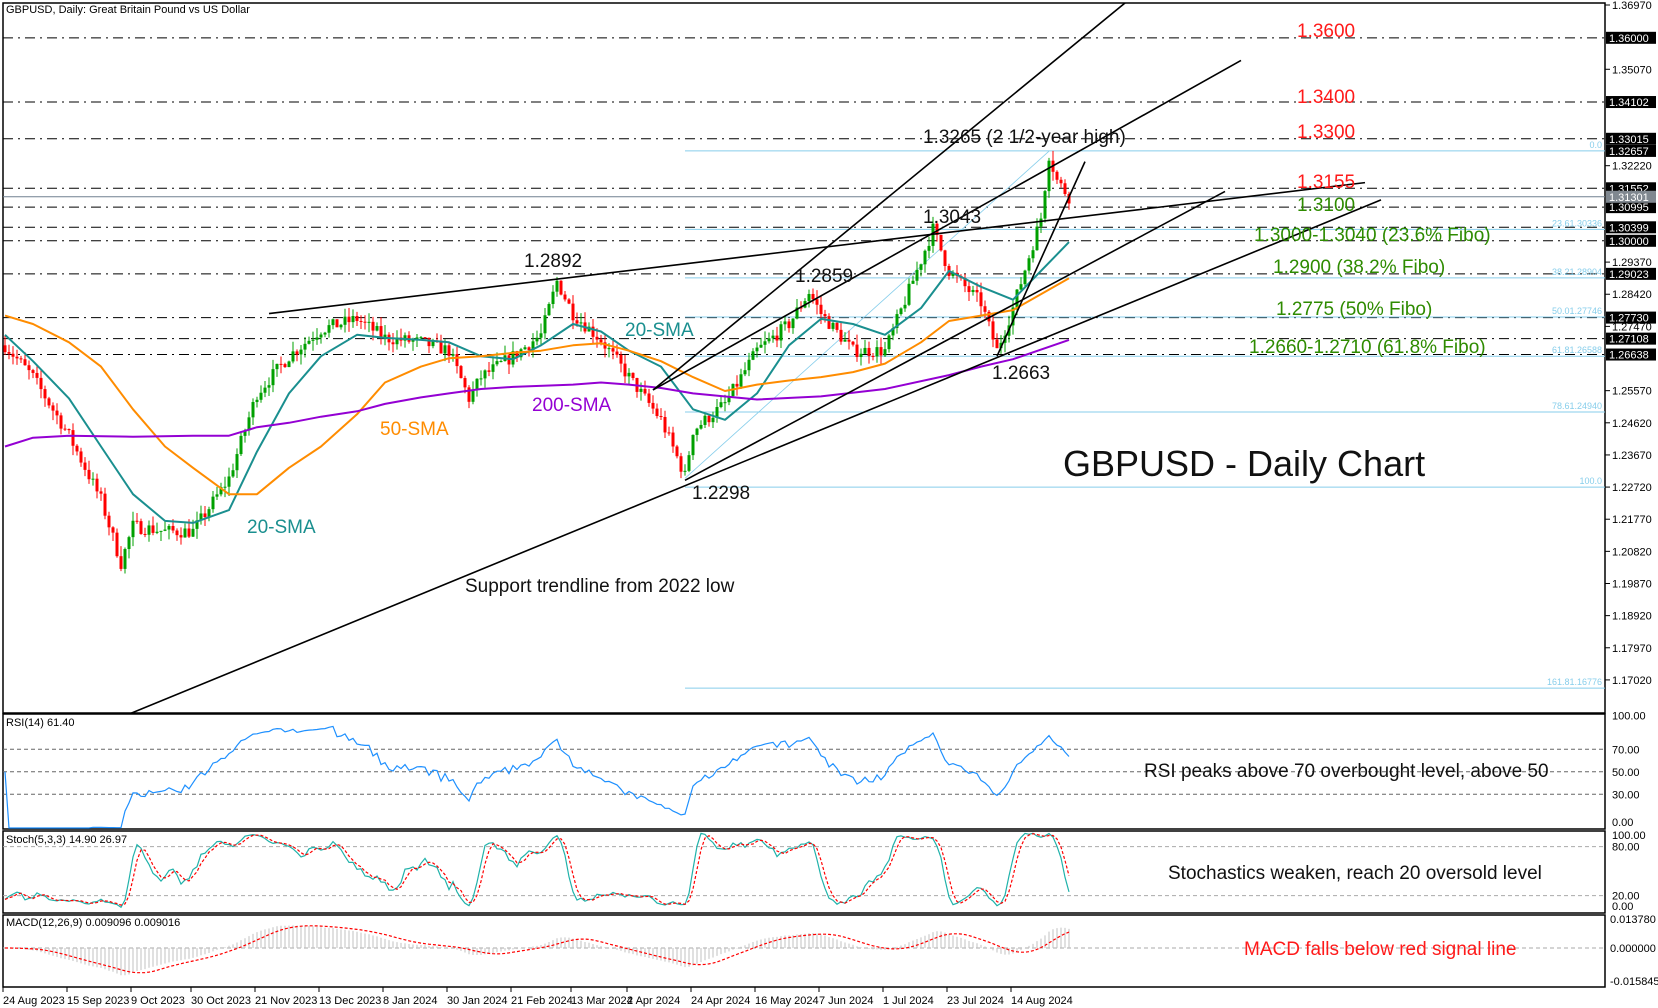  I want to click on peak-label-1-3043: 1.3043, so click(952, 217).